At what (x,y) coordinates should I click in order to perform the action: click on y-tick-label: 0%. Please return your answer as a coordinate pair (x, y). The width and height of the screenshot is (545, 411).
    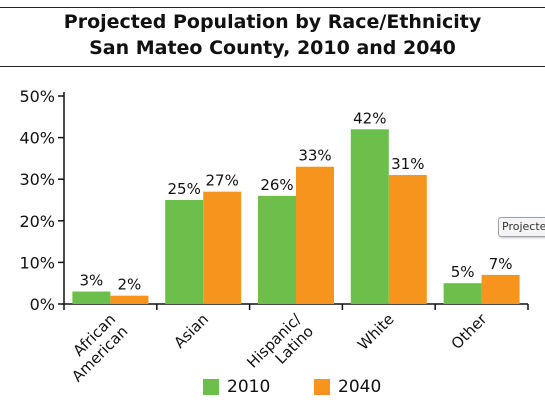
    Looking at the image, I should click on (42, 304).